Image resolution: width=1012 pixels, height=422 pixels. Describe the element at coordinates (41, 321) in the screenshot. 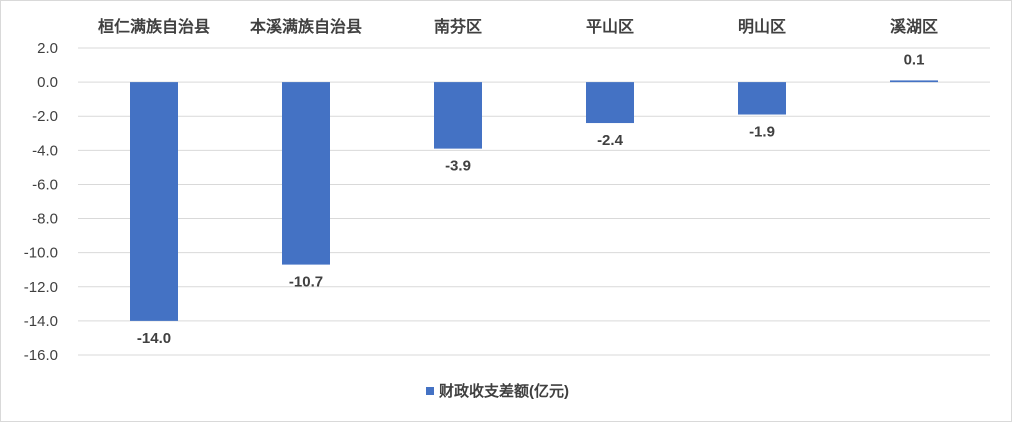

I see `y-tick-label: -14.0` at that location.